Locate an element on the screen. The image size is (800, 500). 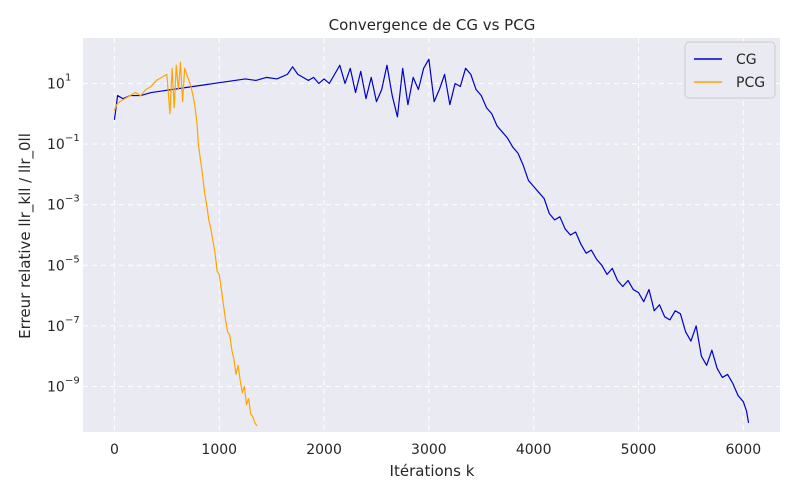
chart-title: Convergence de CG vs PCG is located at coordinates (432, 25).